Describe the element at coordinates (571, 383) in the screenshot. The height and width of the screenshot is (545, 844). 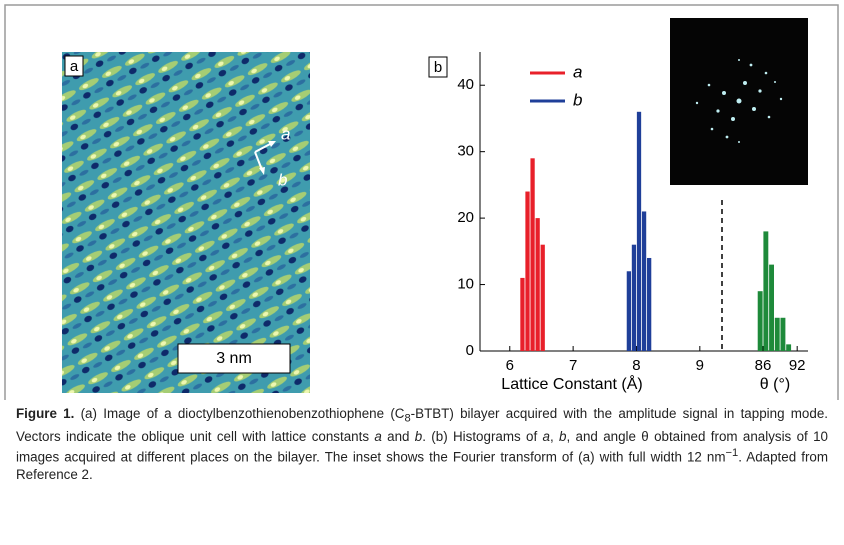
I see `x-axis-label: Lattice Constant (Å)` at that location.